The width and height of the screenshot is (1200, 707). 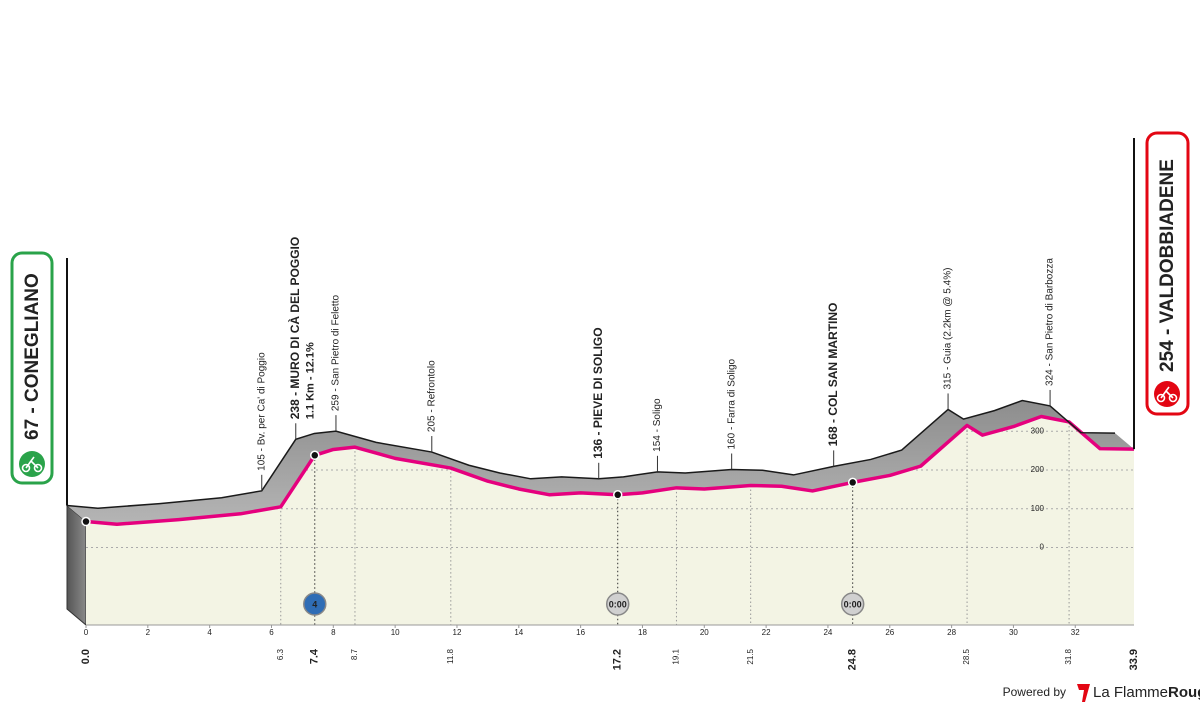 I want to click on brand-suffix: Rouge, so click(x=1184, y=692).